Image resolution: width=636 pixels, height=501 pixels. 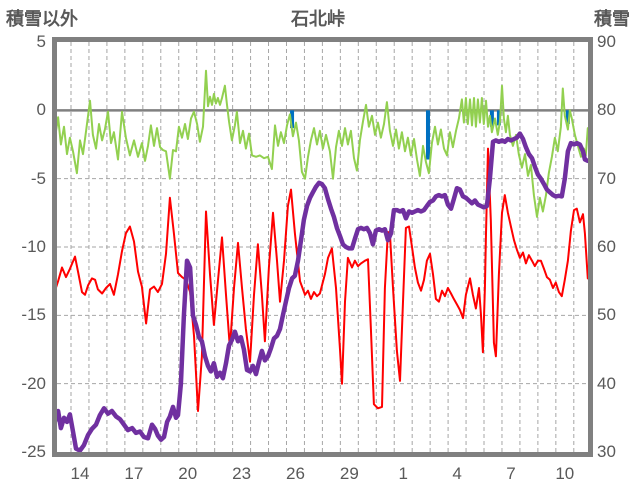 What do you see at coordinates (295, 473) in the screenshot?
I see `x-axis-tick-label: 26` at bounding box center [295, 473].